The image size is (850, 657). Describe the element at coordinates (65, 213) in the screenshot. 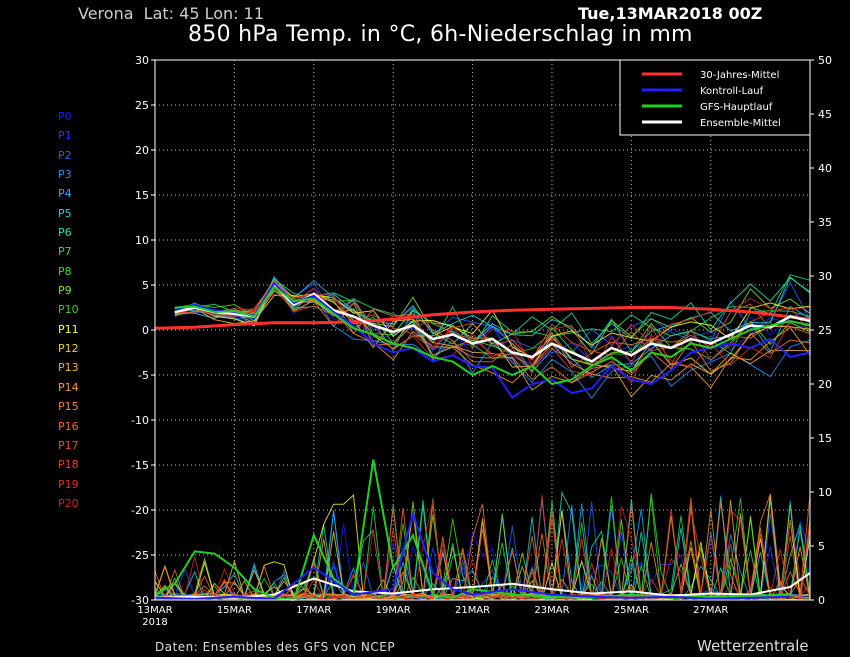

I see `member-label: P5` at that location.